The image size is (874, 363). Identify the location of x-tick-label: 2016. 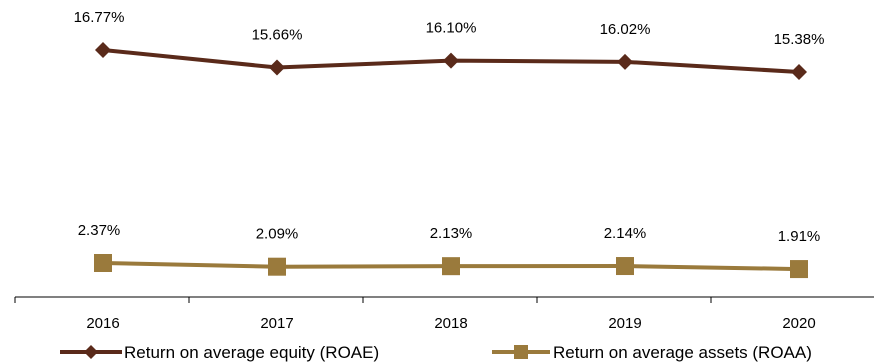
(102, 323).